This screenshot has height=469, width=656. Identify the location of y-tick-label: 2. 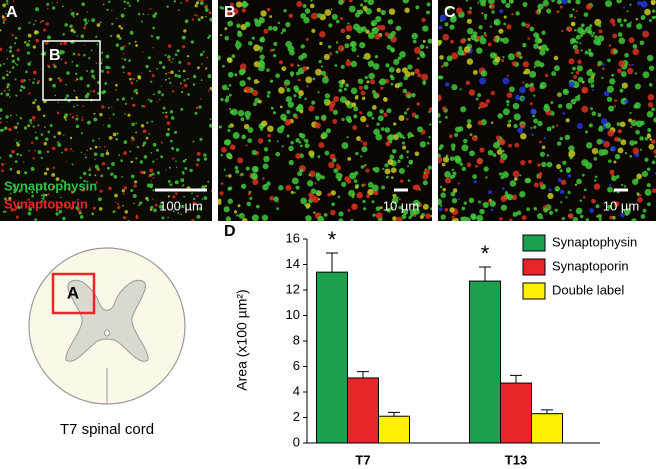
(296, 416).